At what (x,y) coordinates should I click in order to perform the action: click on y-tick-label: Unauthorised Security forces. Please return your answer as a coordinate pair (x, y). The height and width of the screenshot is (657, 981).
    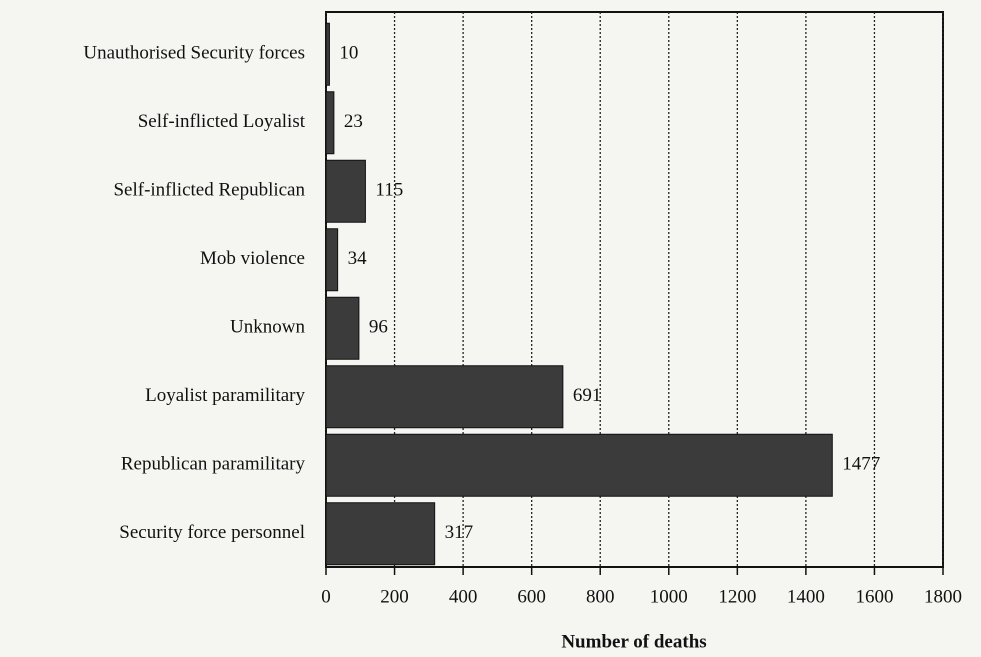
    Looking at the image, I should click on (194, 53).